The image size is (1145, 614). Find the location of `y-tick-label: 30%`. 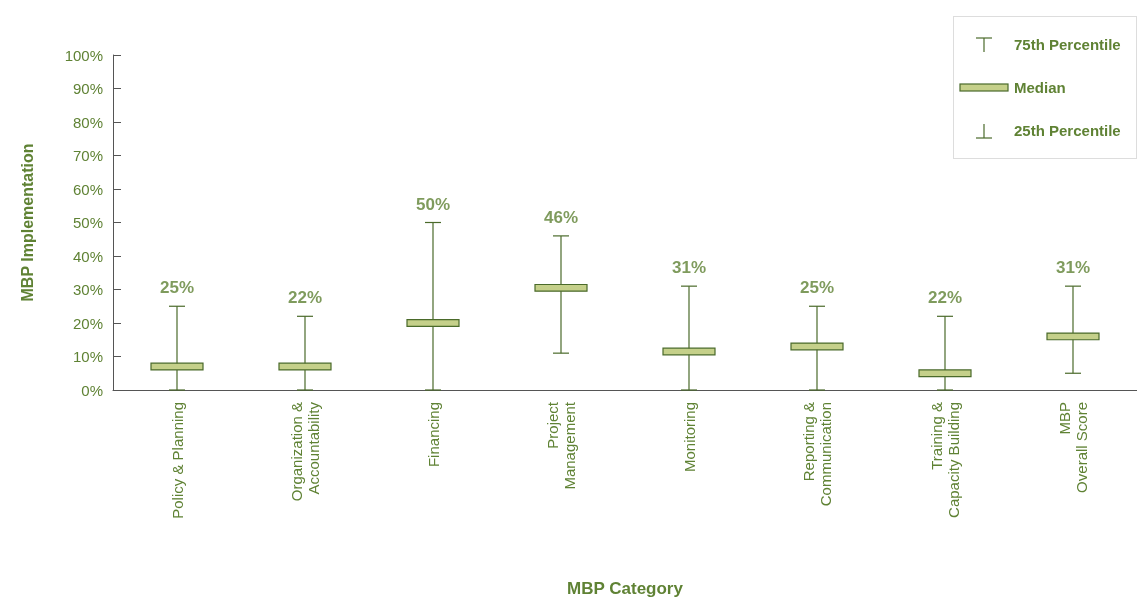

y-tick-label: 30% is located at coordinates (87, 289).